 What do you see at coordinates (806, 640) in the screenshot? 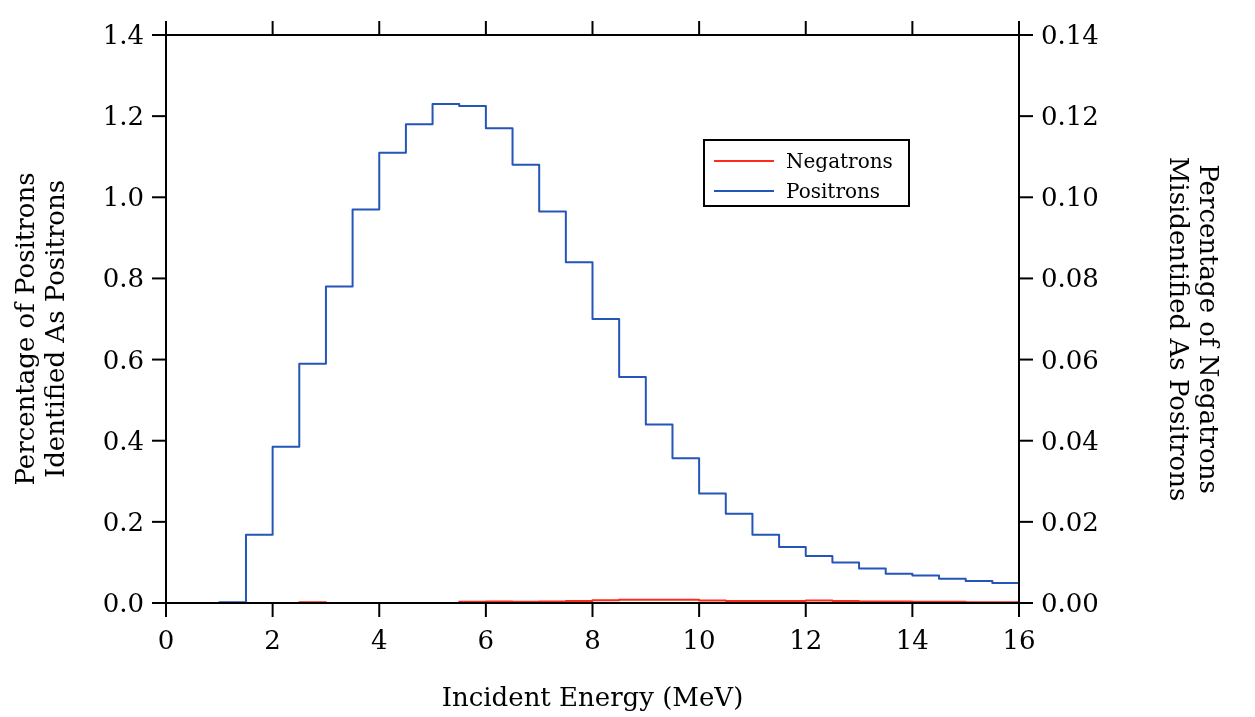
I see `x-tick-label: 12` at bounding box center [806, 640].